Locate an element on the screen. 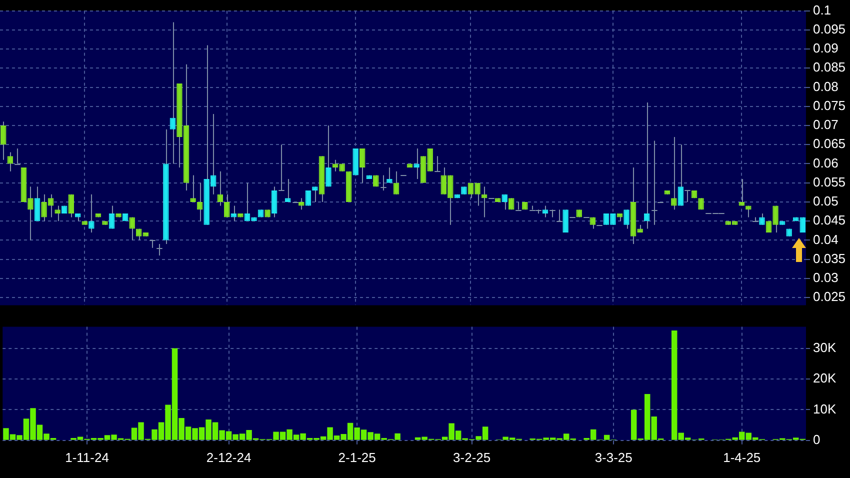 This screenshot has height=478, width=850. x-tick-label: 1-4-25 is located at coordinates (742, 457).